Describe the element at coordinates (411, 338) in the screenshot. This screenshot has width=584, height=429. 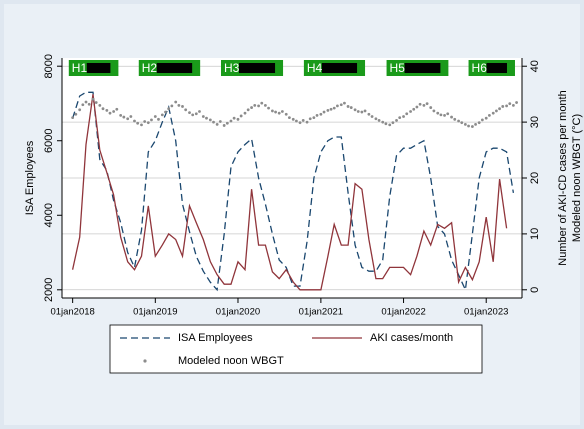
I see `legend-label: AKI cases/month` at that location.